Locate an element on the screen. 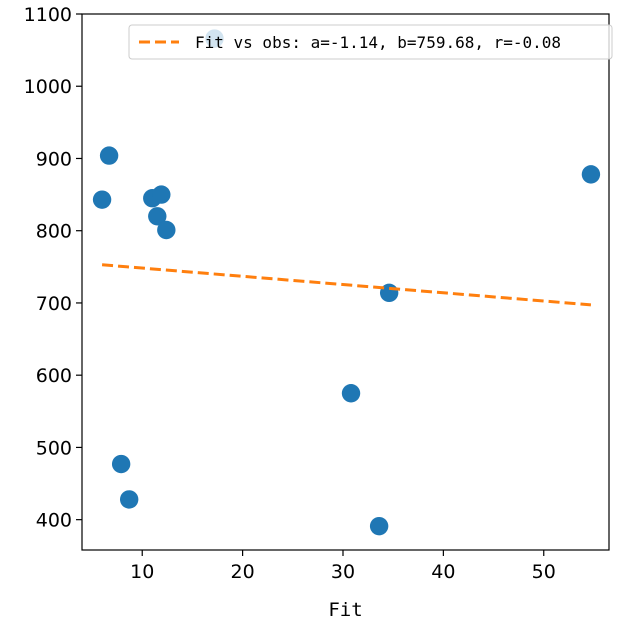 The image size is (630, 627). y-tick-label-7: 1100 is located at coordinates (48, 15).